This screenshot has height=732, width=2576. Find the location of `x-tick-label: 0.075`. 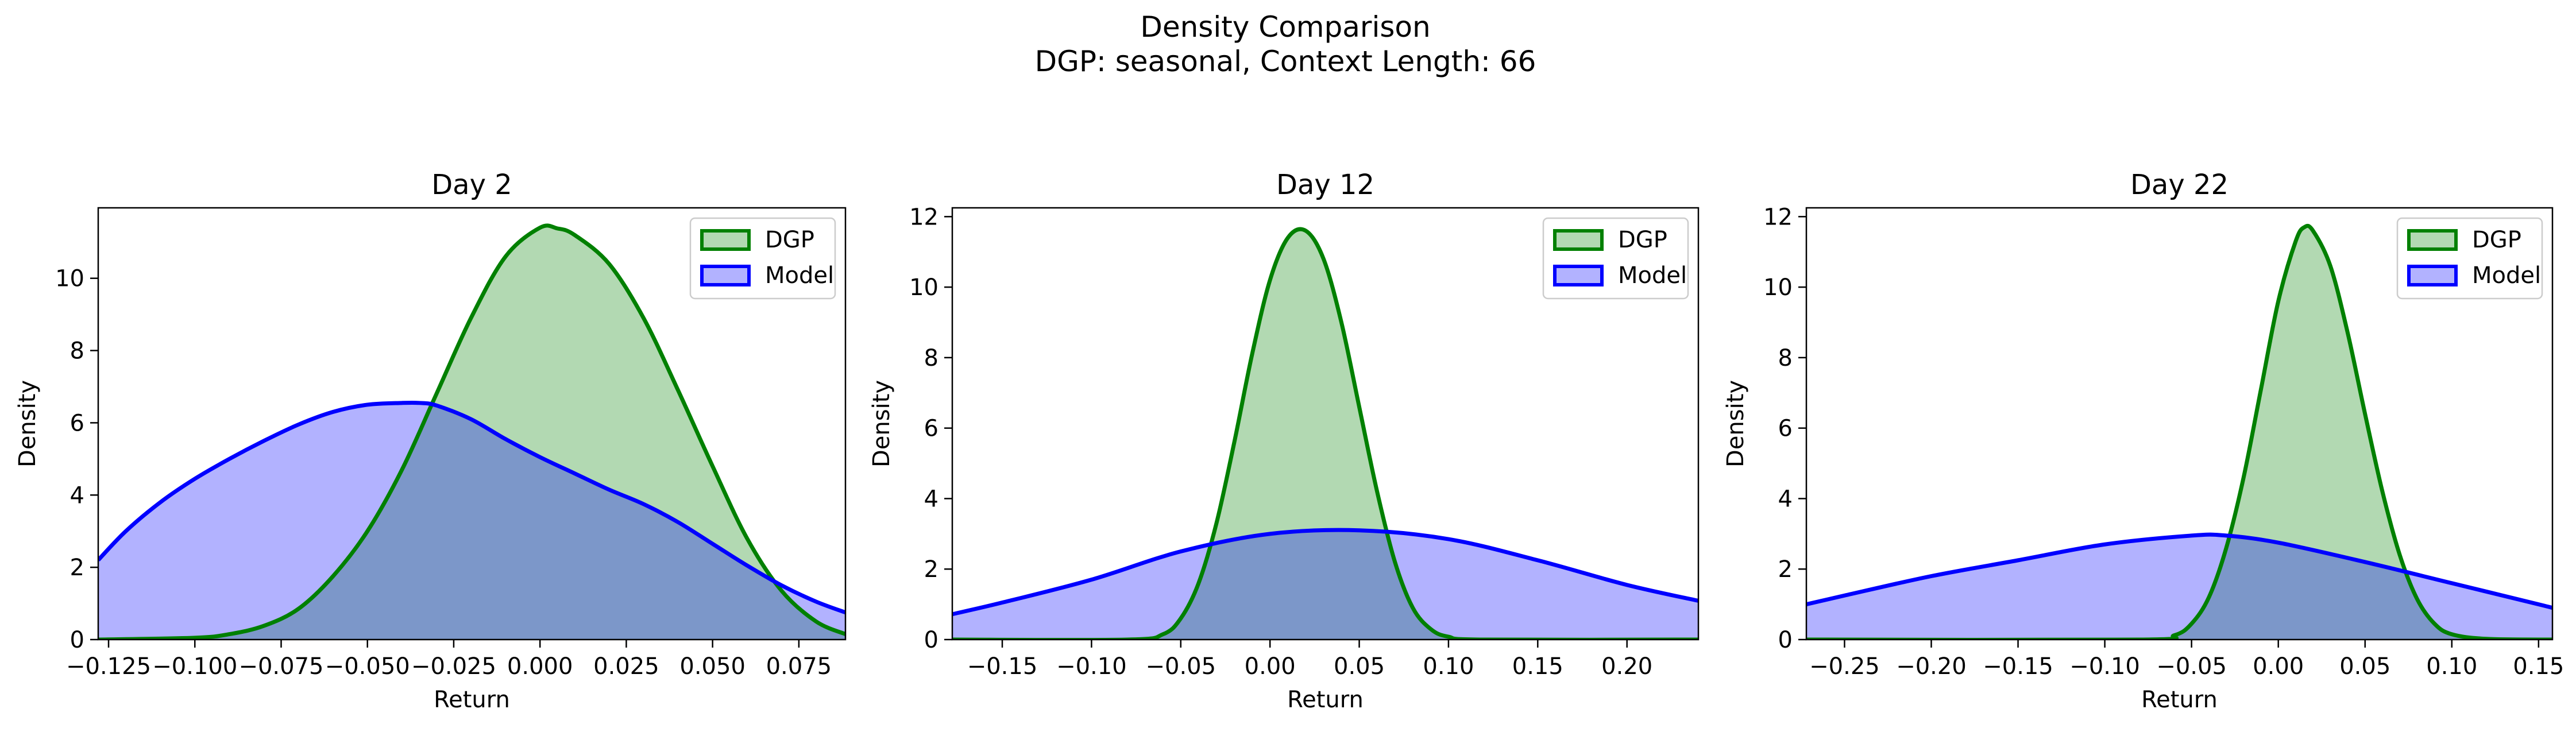

x-tick-label: 0.075 is located at coordinates (799, 666).